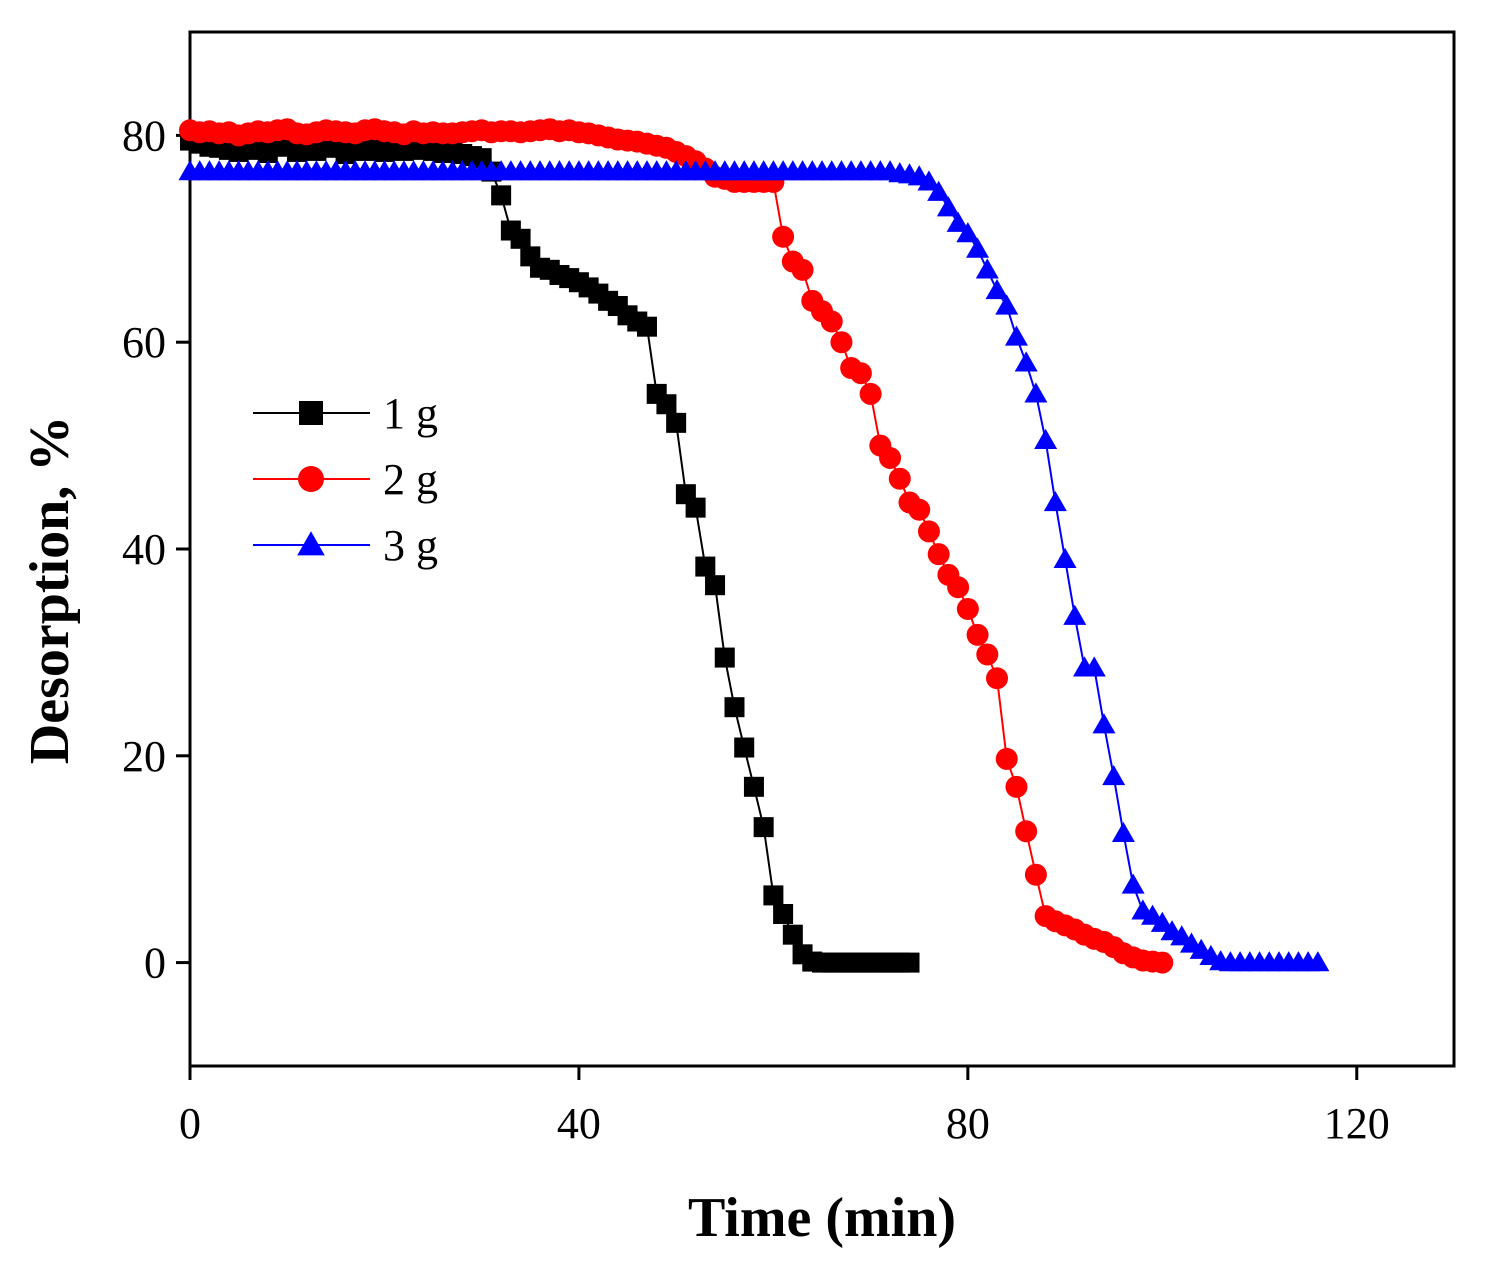 The width and height of the screenshot is (1500, 1266). Describe the element at coordinates (410, 479) in the screenshot. I see `legend-label: 2 g` at that location.